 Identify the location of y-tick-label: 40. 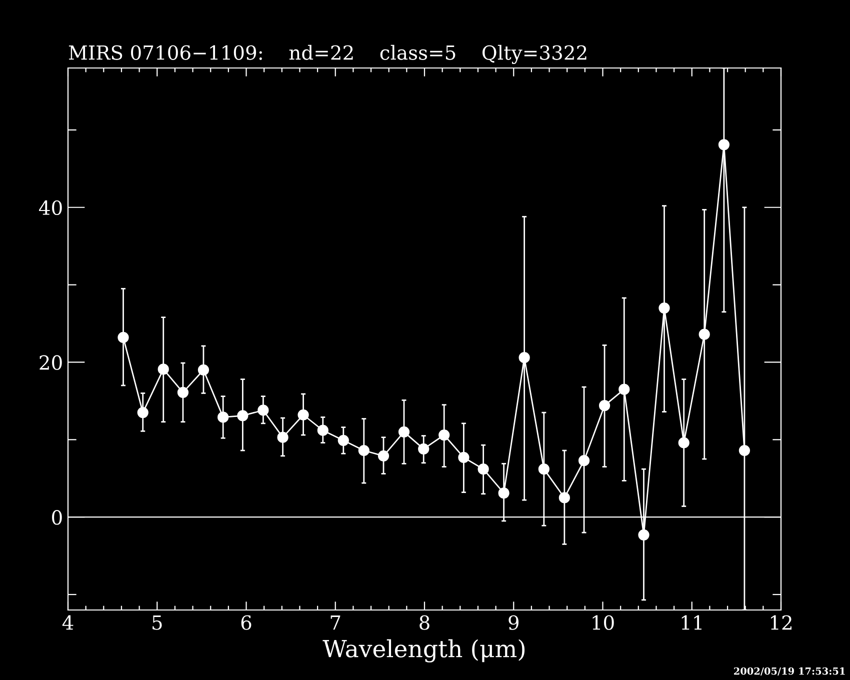
(50, 208).